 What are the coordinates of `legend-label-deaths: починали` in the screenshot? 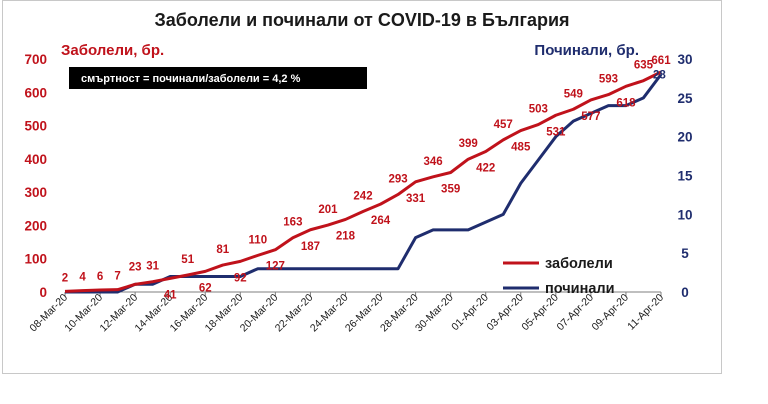 It's located at (580, 289).